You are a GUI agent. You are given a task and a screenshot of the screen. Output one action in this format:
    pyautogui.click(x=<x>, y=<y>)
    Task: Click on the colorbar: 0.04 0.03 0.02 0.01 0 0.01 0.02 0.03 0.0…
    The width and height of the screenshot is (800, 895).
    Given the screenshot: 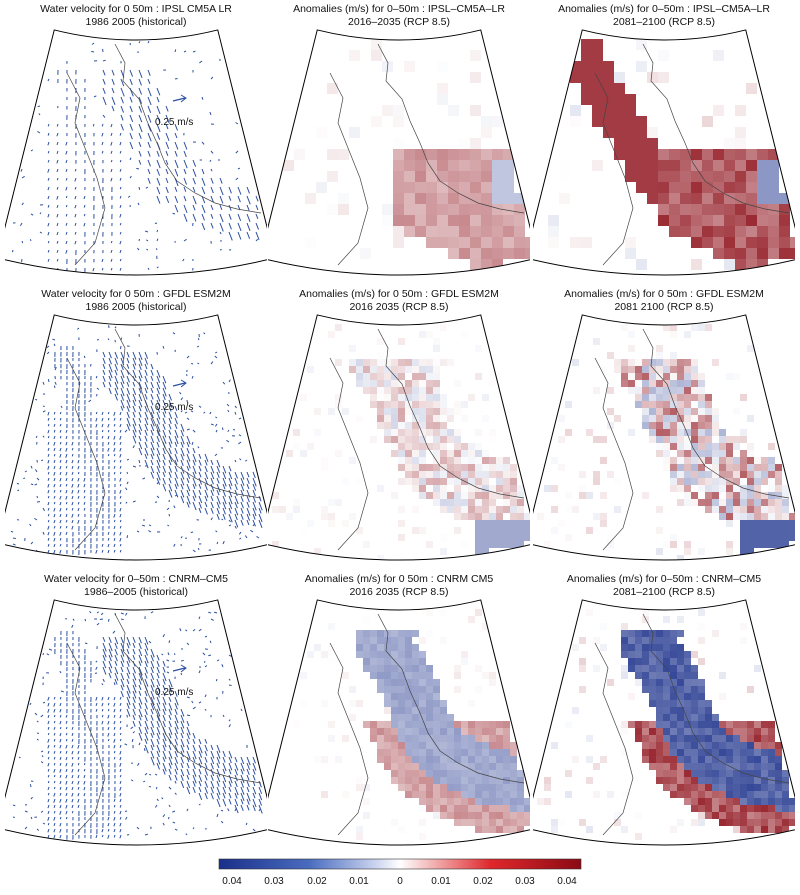 What is the action you would take?
    pyautogui.click(x=400, y=874)
    